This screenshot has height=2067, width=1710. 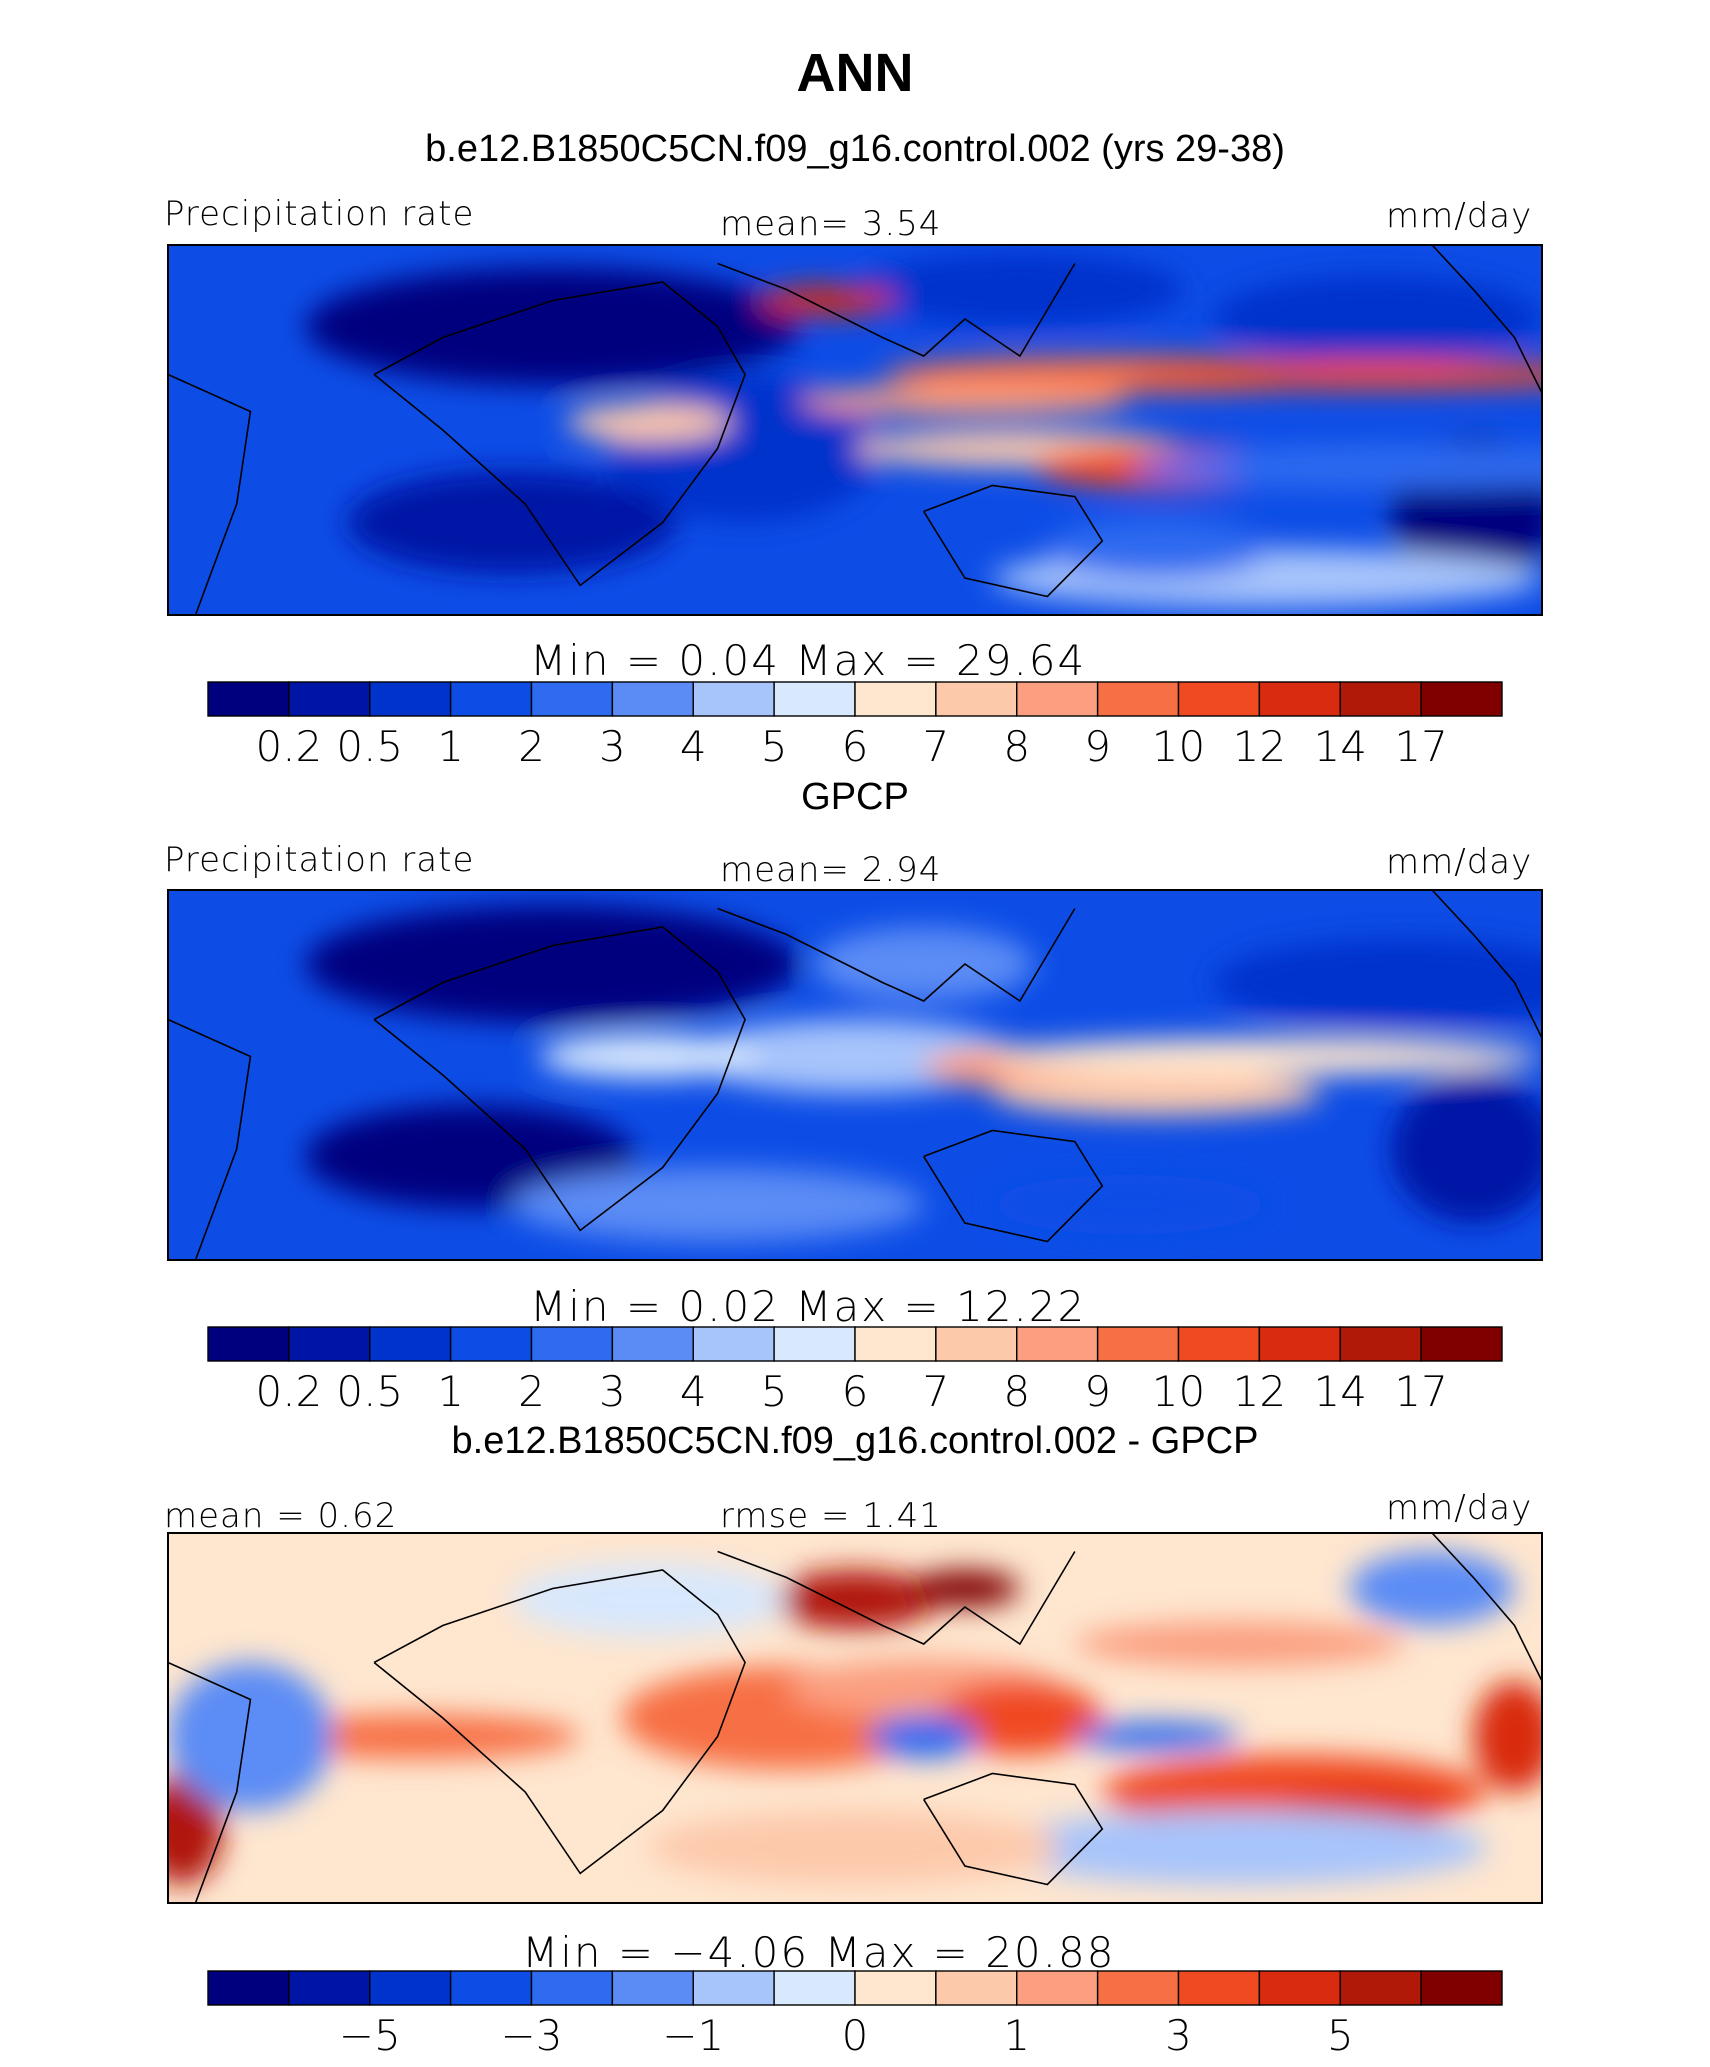 I want to click on panel-2-mean-label: mean= 2.94, so click(x=831, y=870).